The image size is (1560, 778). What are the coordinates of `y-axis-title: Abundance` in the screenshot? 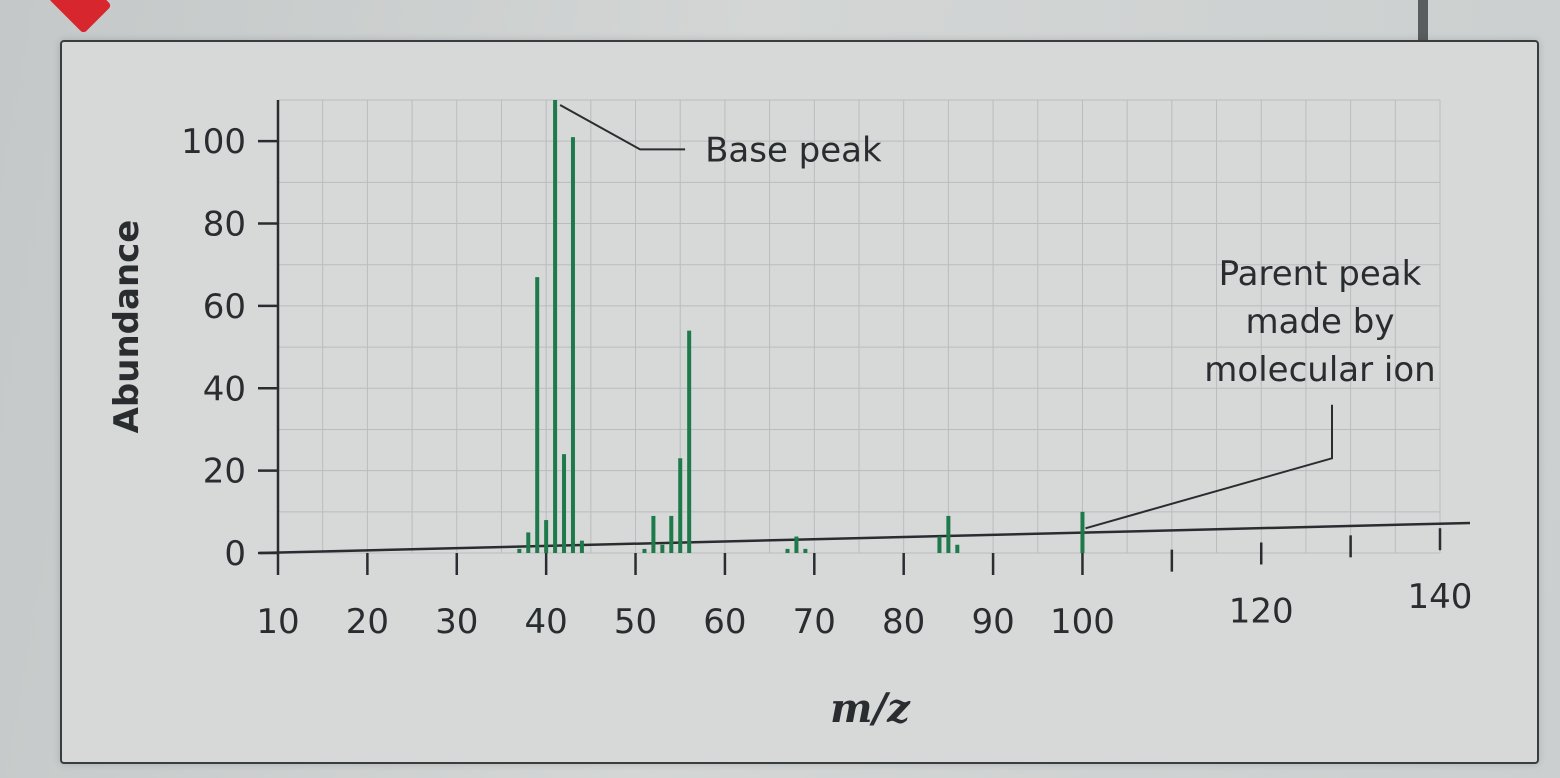 It's located at (127, 327).